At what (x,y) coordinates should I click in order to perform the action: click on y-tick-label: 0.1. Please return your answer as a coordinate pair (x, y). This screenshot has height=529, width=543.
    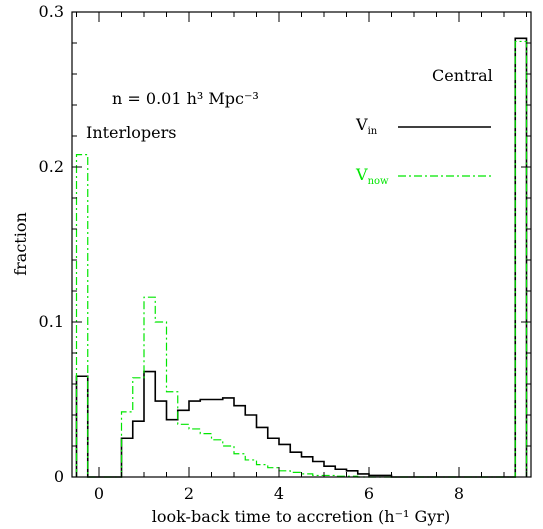
    Looking at the image, I should click on (51, 321).